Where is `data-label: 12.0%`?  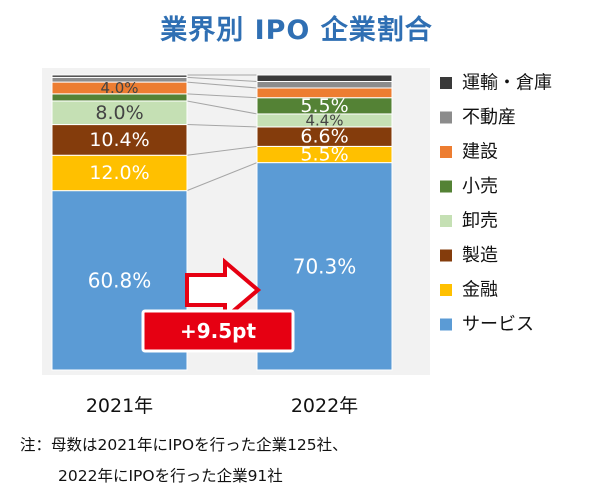 data-label: 12.0% is located at coordinates (119, 173).